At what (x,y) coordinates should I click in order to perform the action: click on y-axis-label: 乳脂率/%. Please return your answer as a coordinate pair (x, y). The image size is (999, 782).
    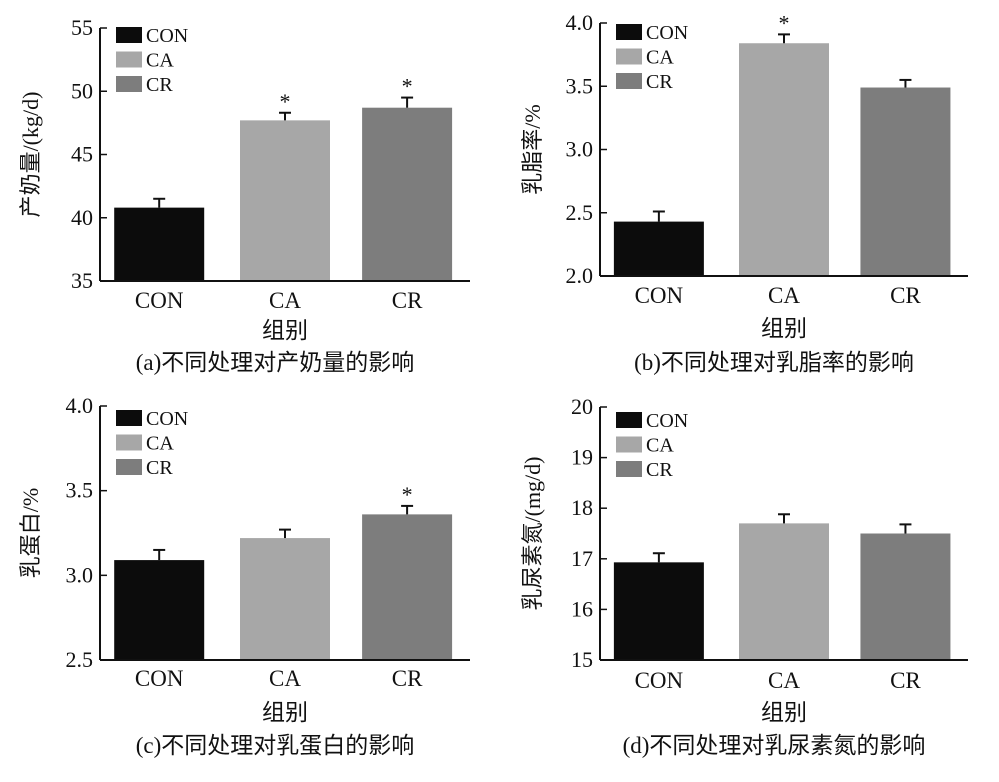
    Looking at the image, I should click on (532, 149).